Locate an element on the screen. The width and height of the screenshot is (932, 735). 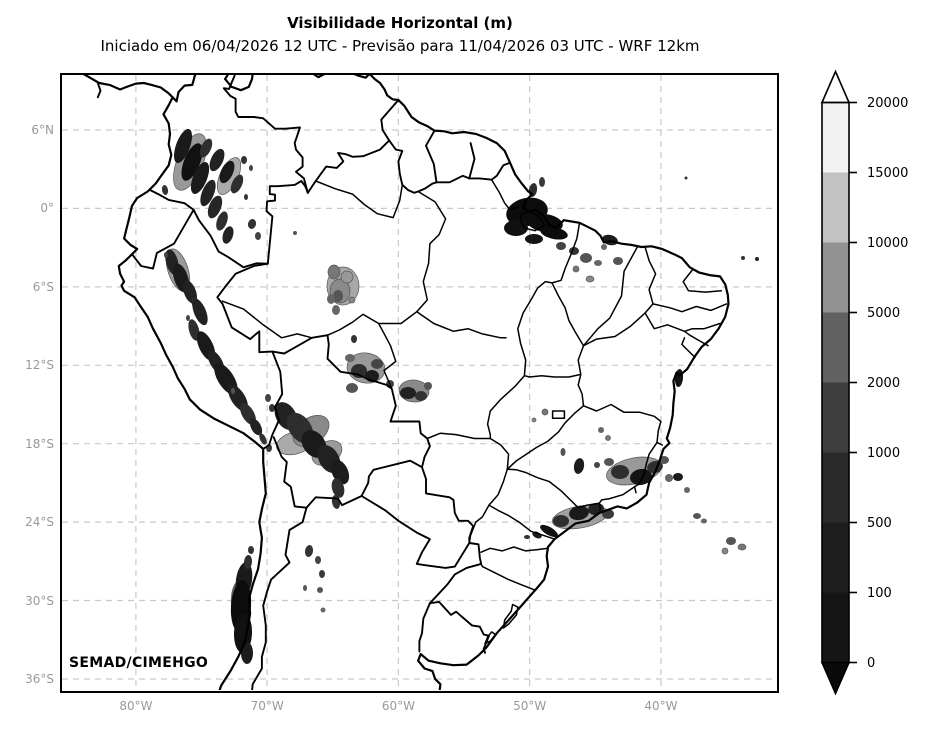
lon-tick-label: 40°W is located at coordinates (661, 706).